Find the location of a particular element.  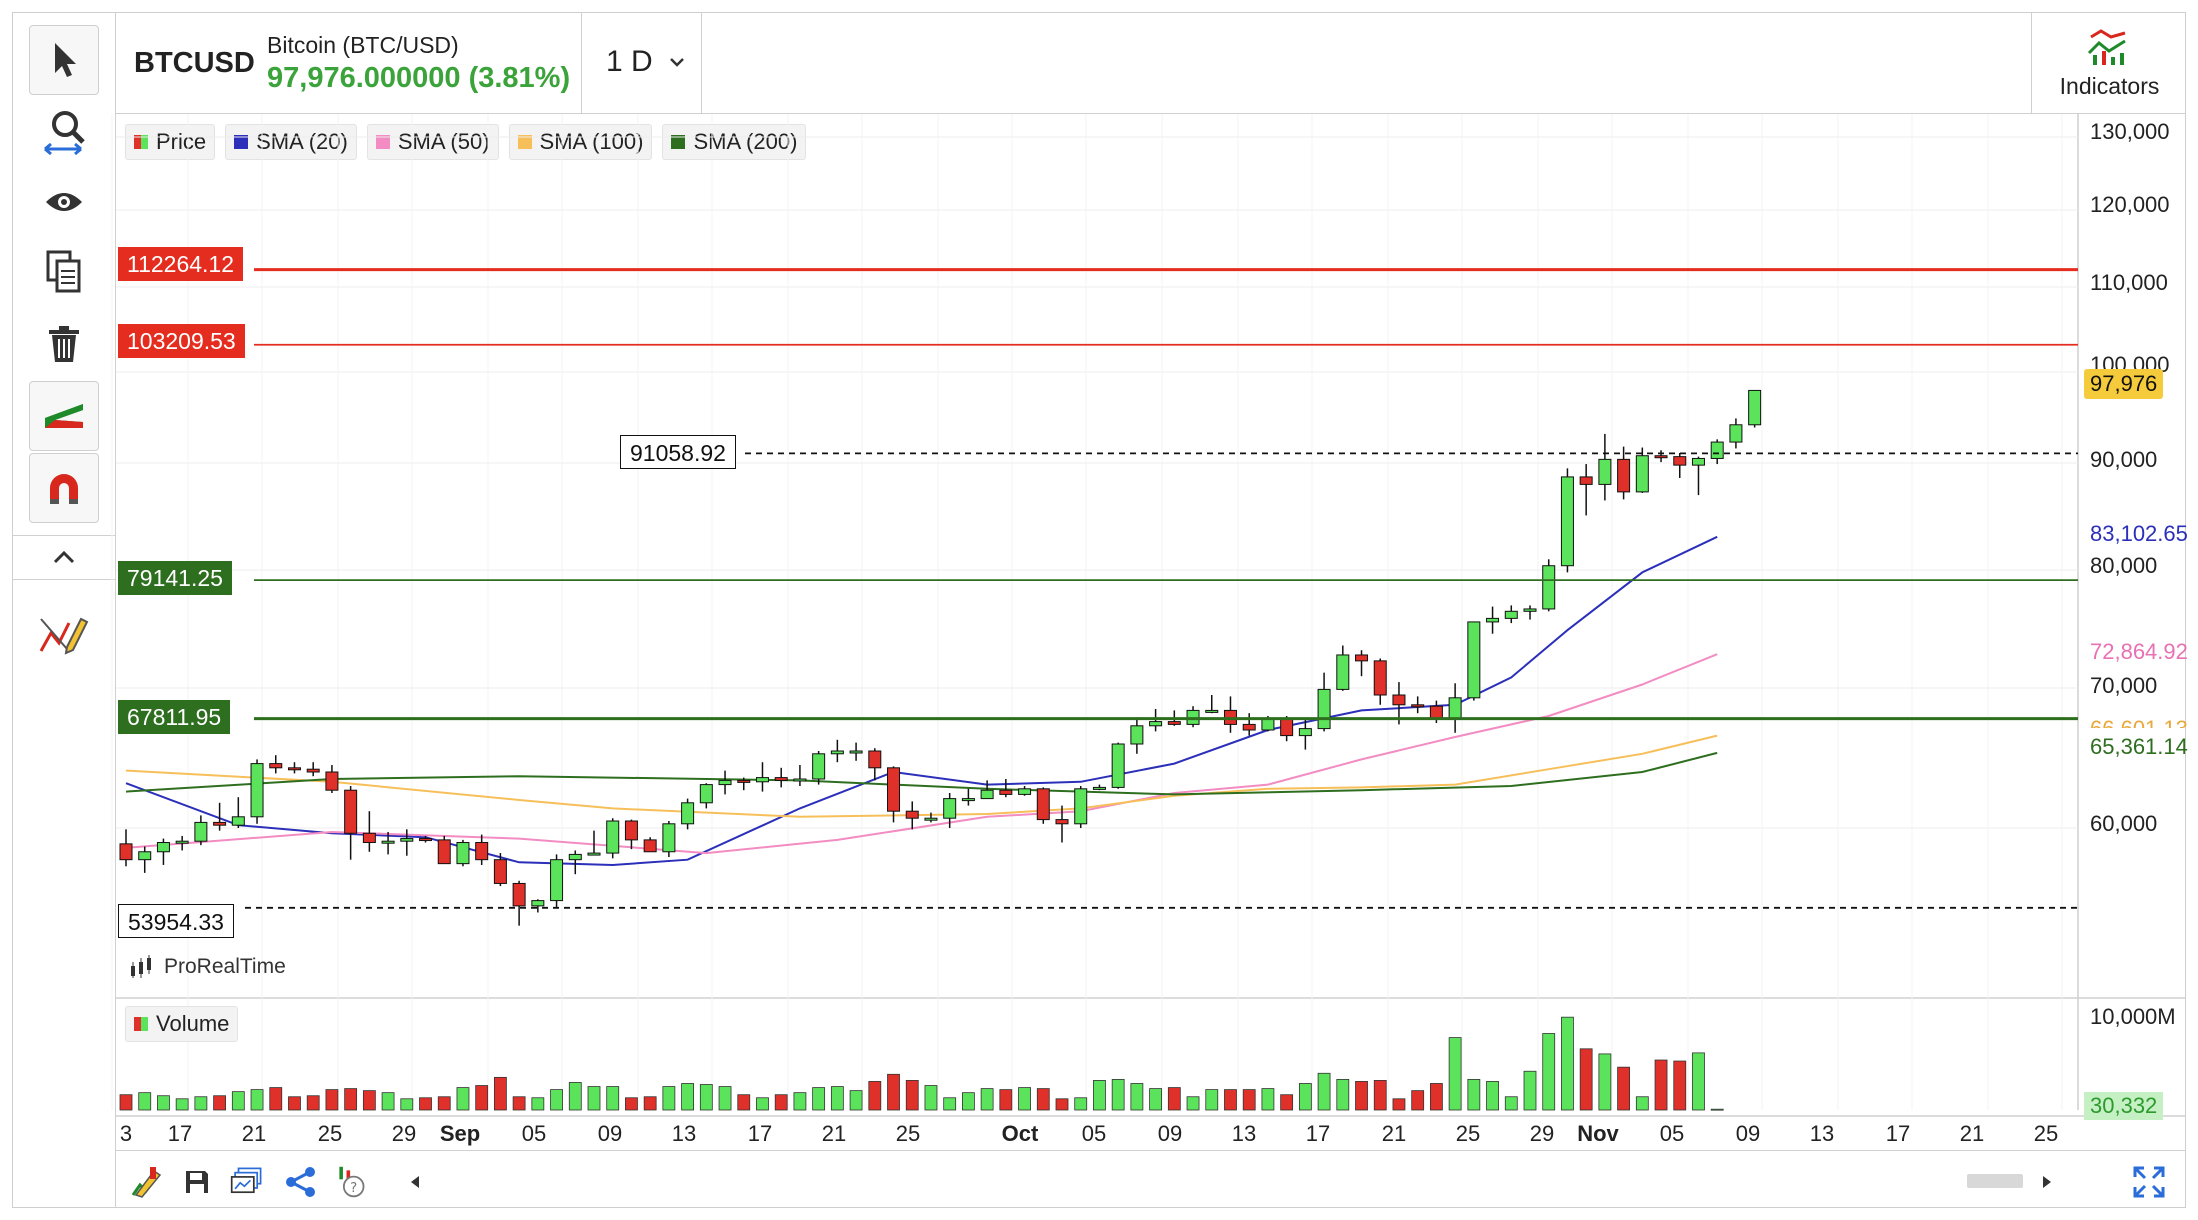

x-tick-label: 21 is located at coordinates (834, 1133).